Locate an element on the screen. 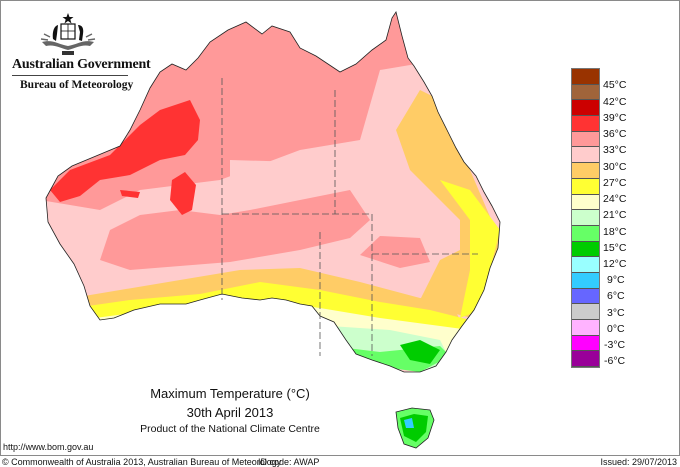 This screenshot has height=467, width=680. id-code: ID code: AWAP is located at coordinates (289, 462).